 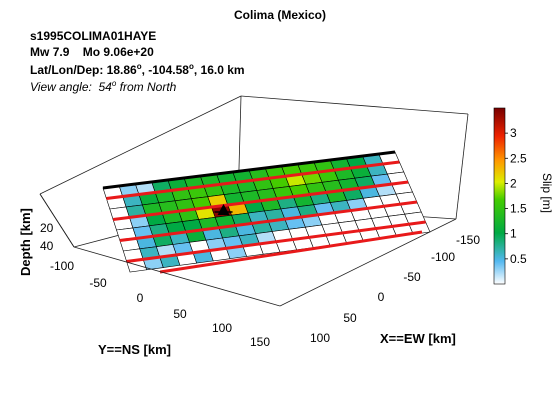 What do you see at coordinates (140, 298) in the screenshot?
I see `y-tick-label: 0` at bounding box center [140, 298].